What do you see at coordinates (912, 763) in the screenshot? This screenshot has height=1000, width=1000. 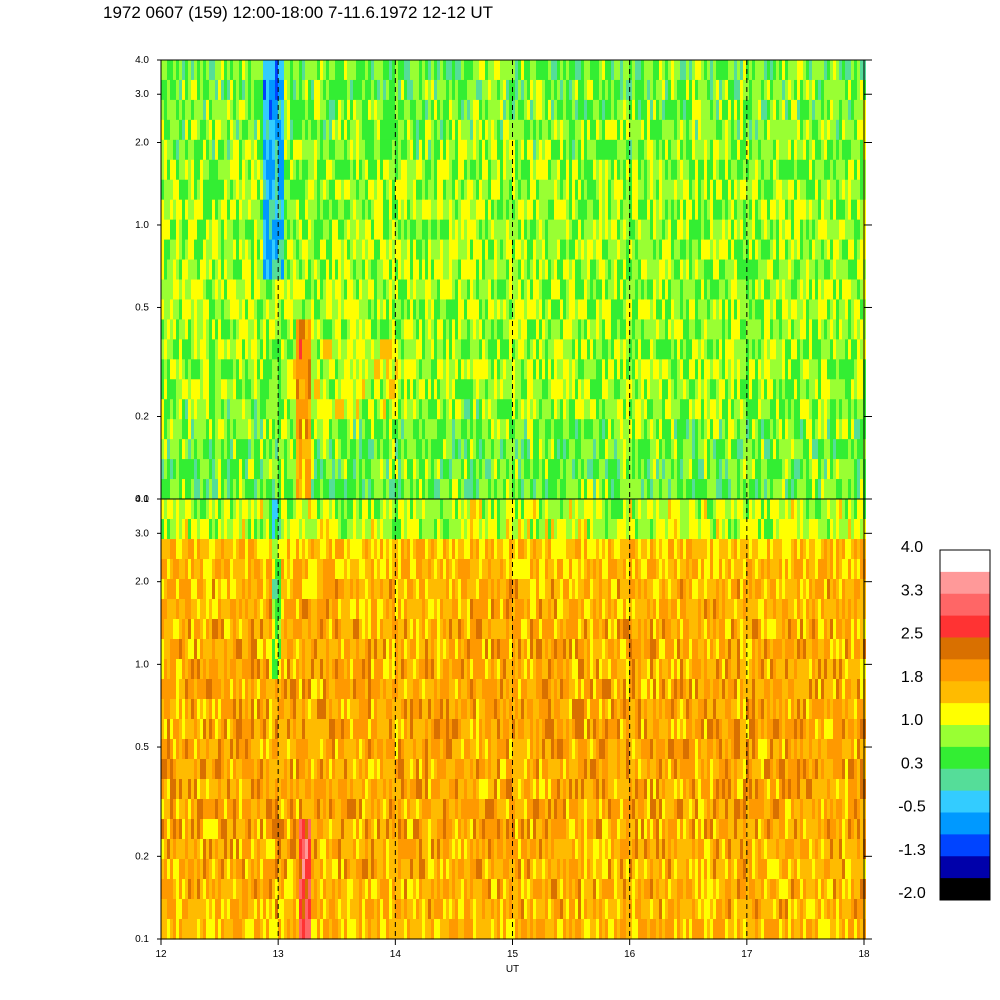 I see `colorbar-label: 0.3` at bounding box center [912, 763].